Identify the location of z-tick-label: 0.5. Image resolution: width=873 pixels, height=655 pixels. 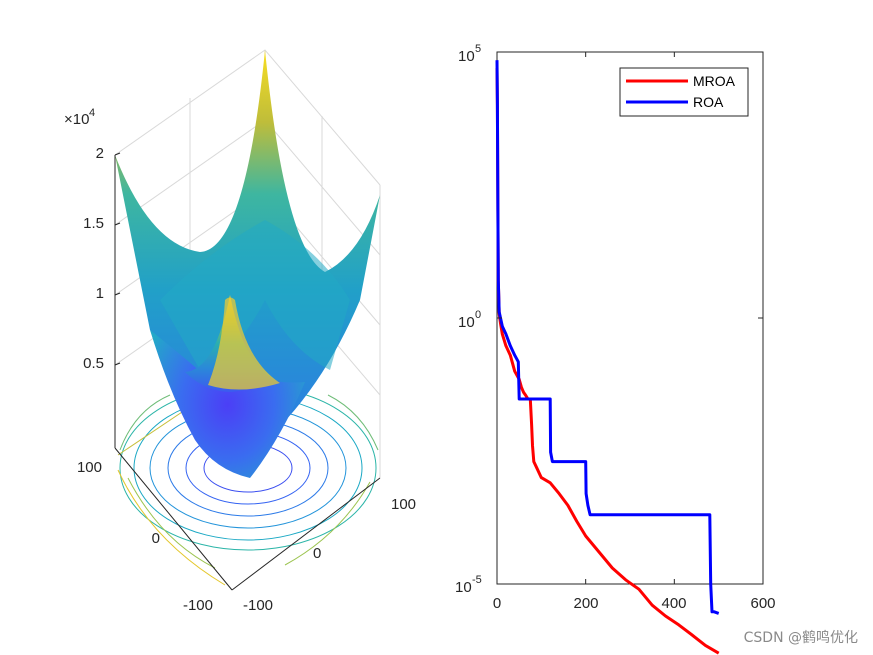
(93, 363).